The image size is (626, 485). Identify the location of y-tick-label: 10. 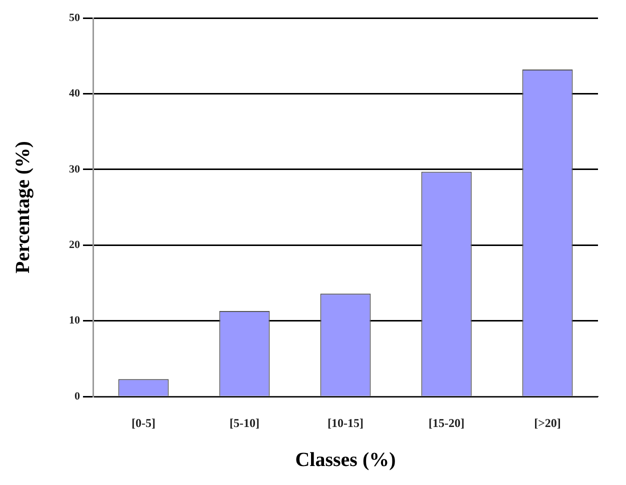
(74, 320).